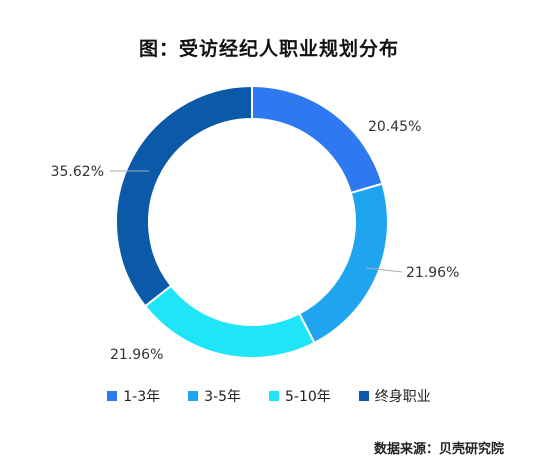 This screenshot has height=475, width=538. I want to click on legend-item-lifetime: 终身职业, so click(394, 396).